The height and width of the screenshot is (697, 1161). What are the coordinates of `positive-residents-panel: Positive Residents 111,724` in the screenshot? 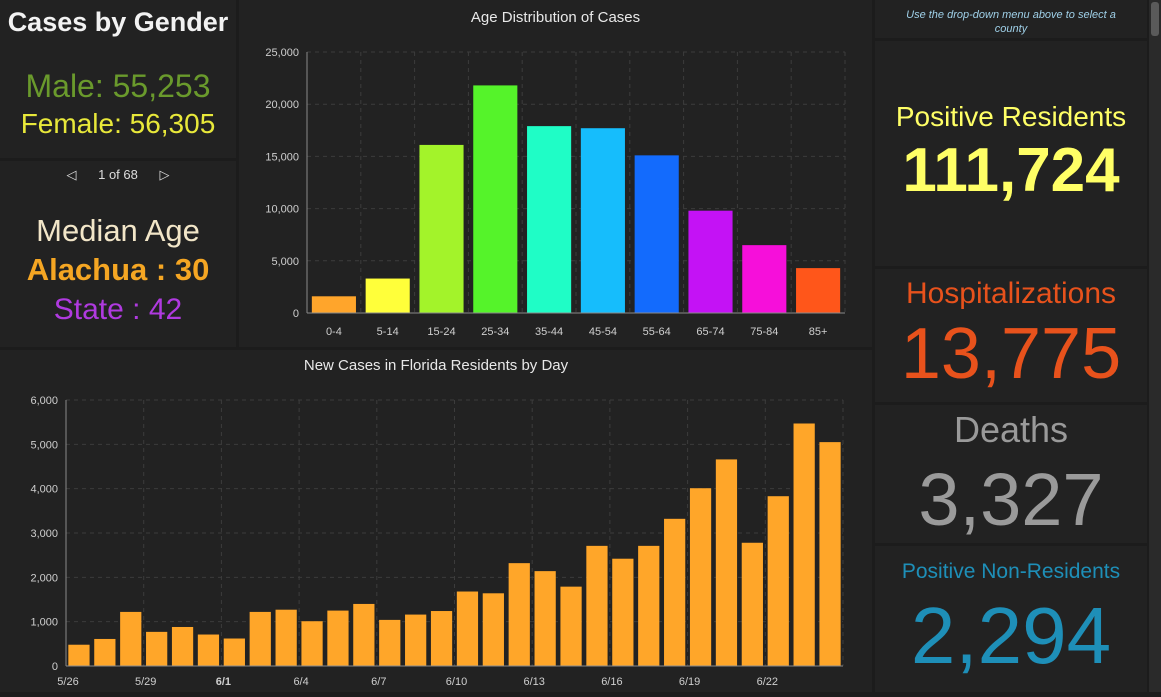 It's located at (1011, 153).